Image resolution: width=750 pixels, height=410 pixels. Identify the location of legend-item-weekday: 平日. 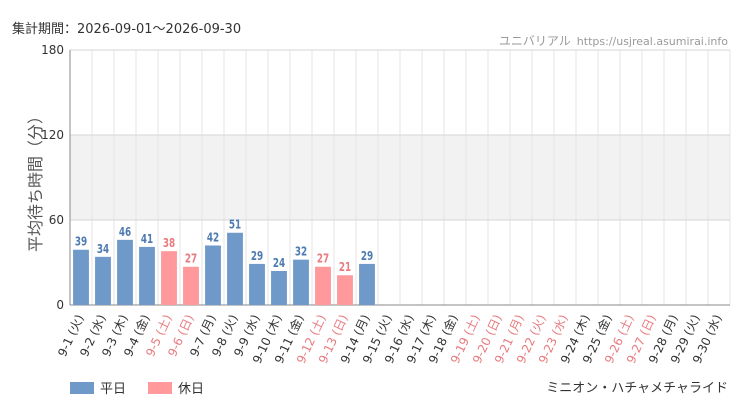
(98, 387).